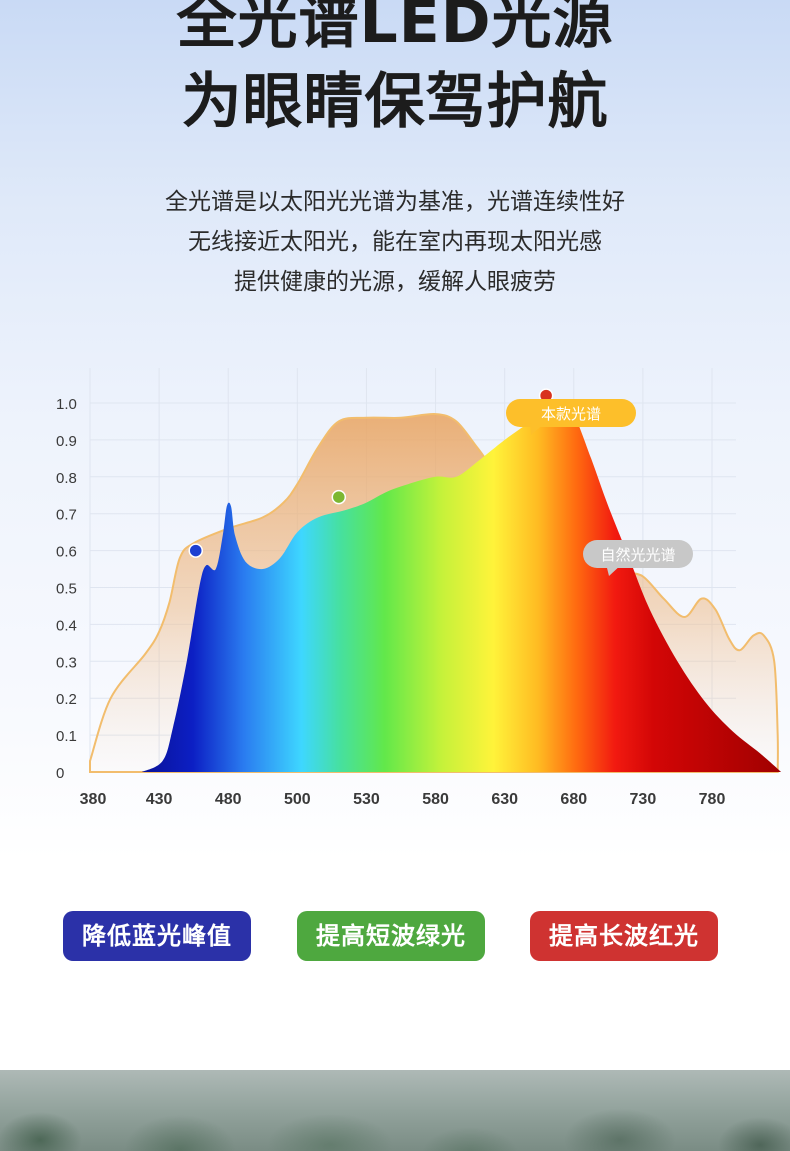 The width and height of the screenshot is (790, 1151). What do you see at coordinates (395, 202) in the screenshot?
I see `description-line-1: 全光谱是以太阳光光谱为基准，光谱连续性好` at bounding box center [395, 202].